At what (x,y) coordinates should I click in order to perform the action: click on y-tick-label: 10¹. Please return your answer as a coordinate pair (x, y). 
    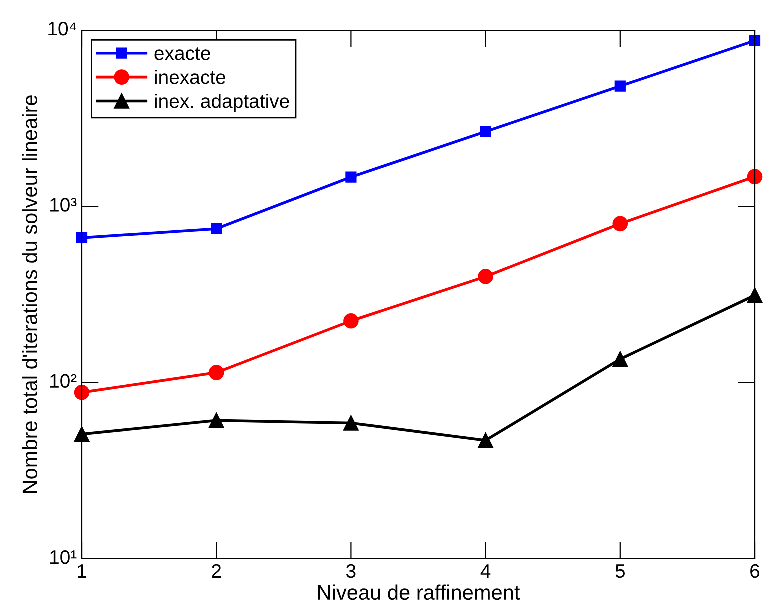
    Looking at the image, I should click on (63, 557).